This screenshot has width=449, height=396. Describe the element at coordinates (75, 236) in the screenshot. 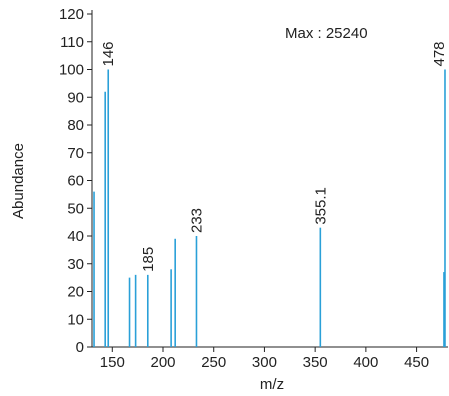

I see `y-tick-label: 40` at that location.